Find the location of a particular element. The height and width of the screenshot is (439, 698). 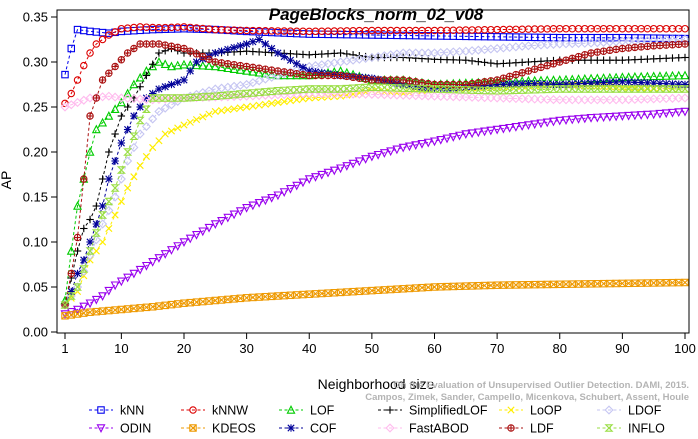

legend-marker is located at coordinates (101, 429).